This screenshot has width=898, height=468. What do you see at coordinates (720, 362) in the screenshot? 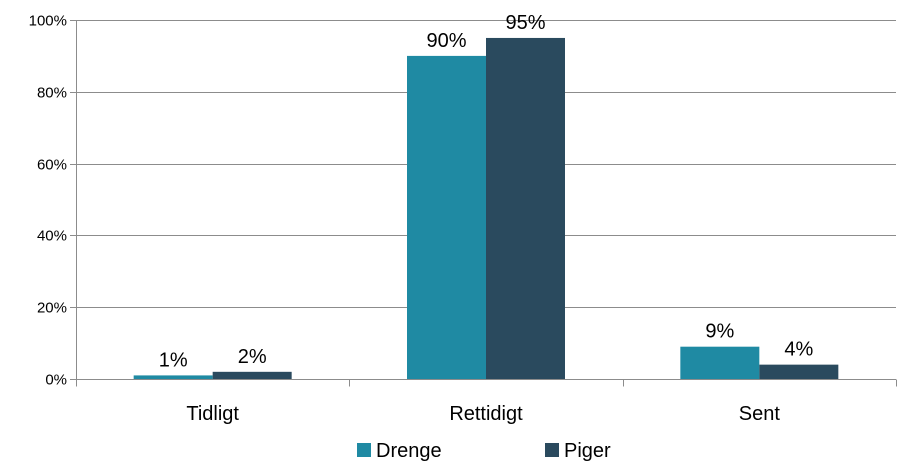
I see `bar-drenge-sent` at bounding box center [720, 362].